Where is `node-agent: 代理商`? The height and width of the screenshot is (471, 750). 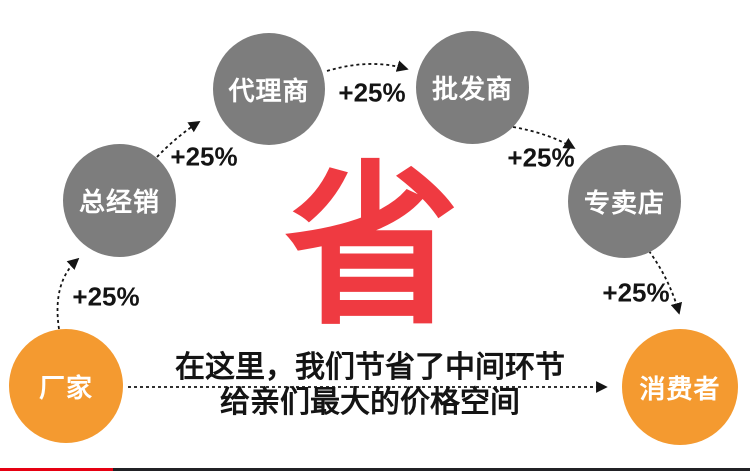
node-agent: 代理商 is located at coordinates (269, 89).